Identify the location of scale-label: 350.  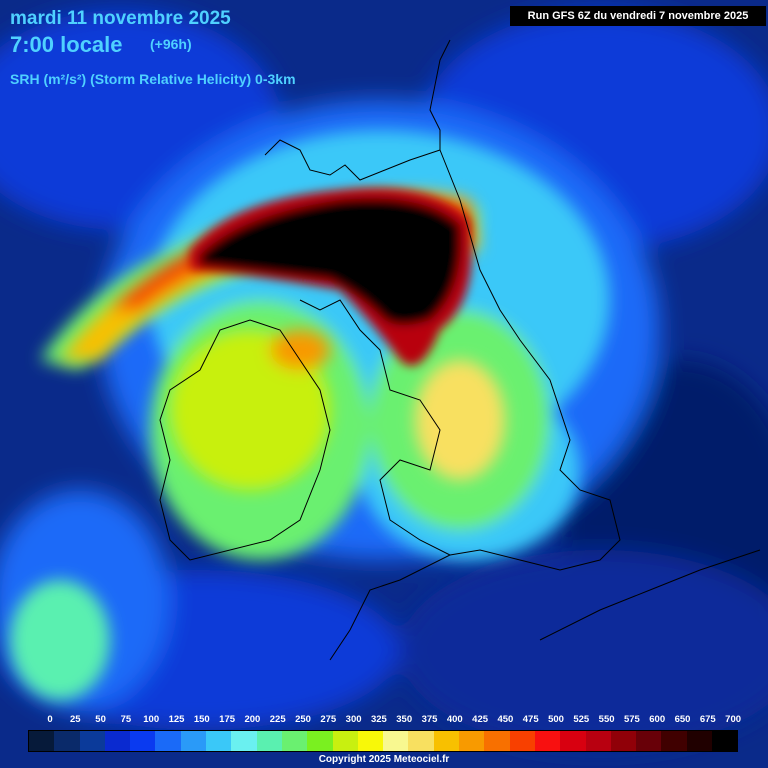
(404, 719).